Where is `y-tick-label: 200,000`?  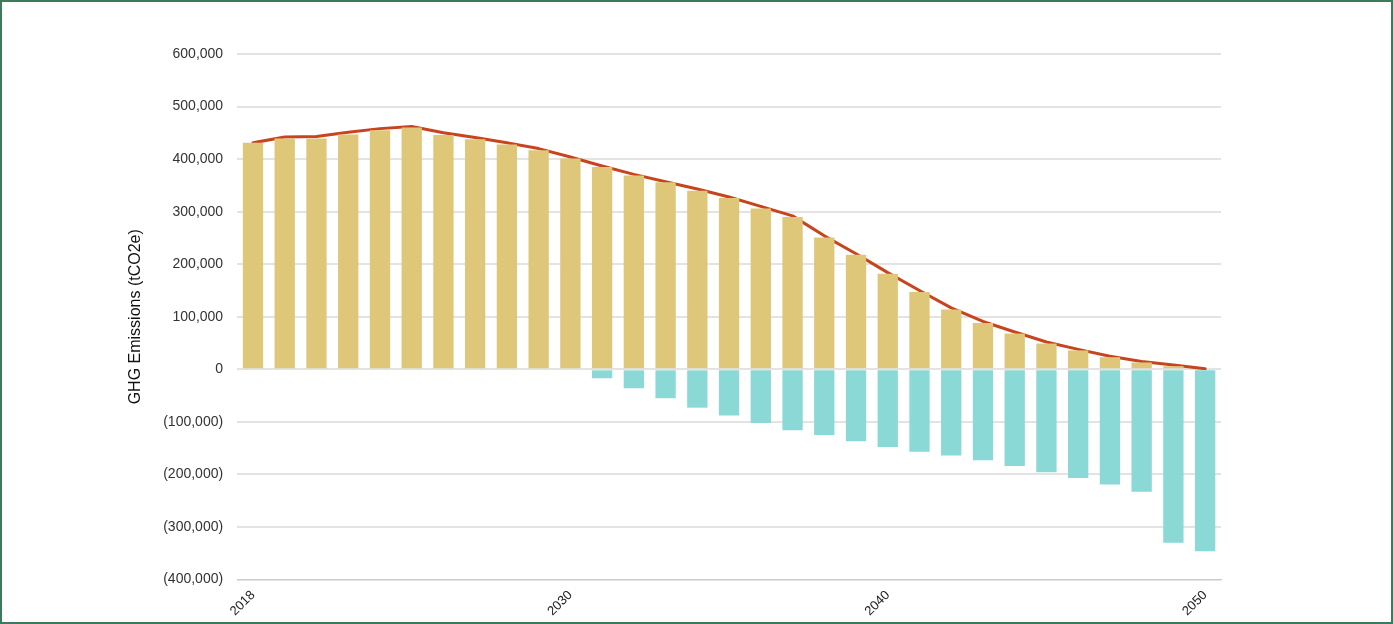 y-tick-label: 200,000 is located at coordinates (198, 263).